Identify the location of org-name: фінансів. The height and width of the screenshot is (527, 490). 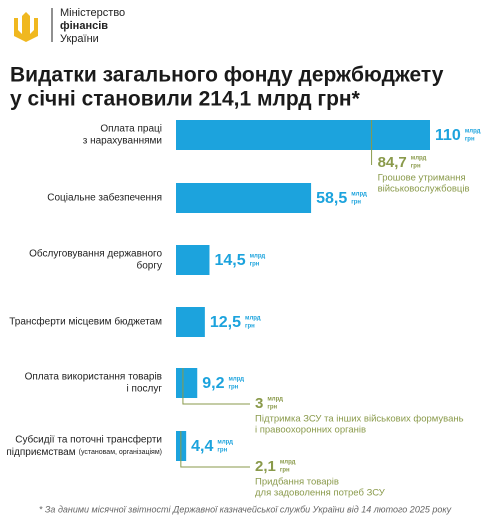
(84, 26).